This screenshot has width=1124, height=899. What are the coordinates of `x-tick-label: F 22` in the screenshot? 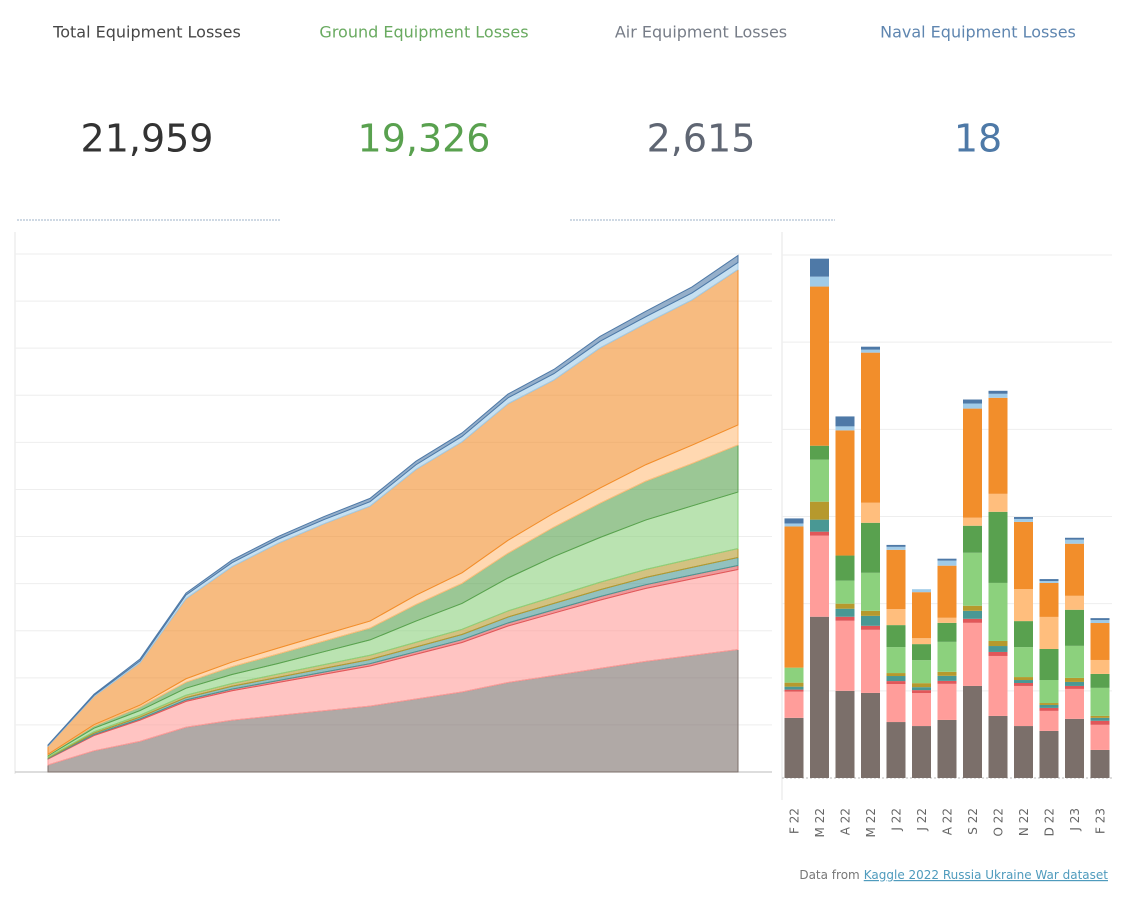 It's located at (795, 821).